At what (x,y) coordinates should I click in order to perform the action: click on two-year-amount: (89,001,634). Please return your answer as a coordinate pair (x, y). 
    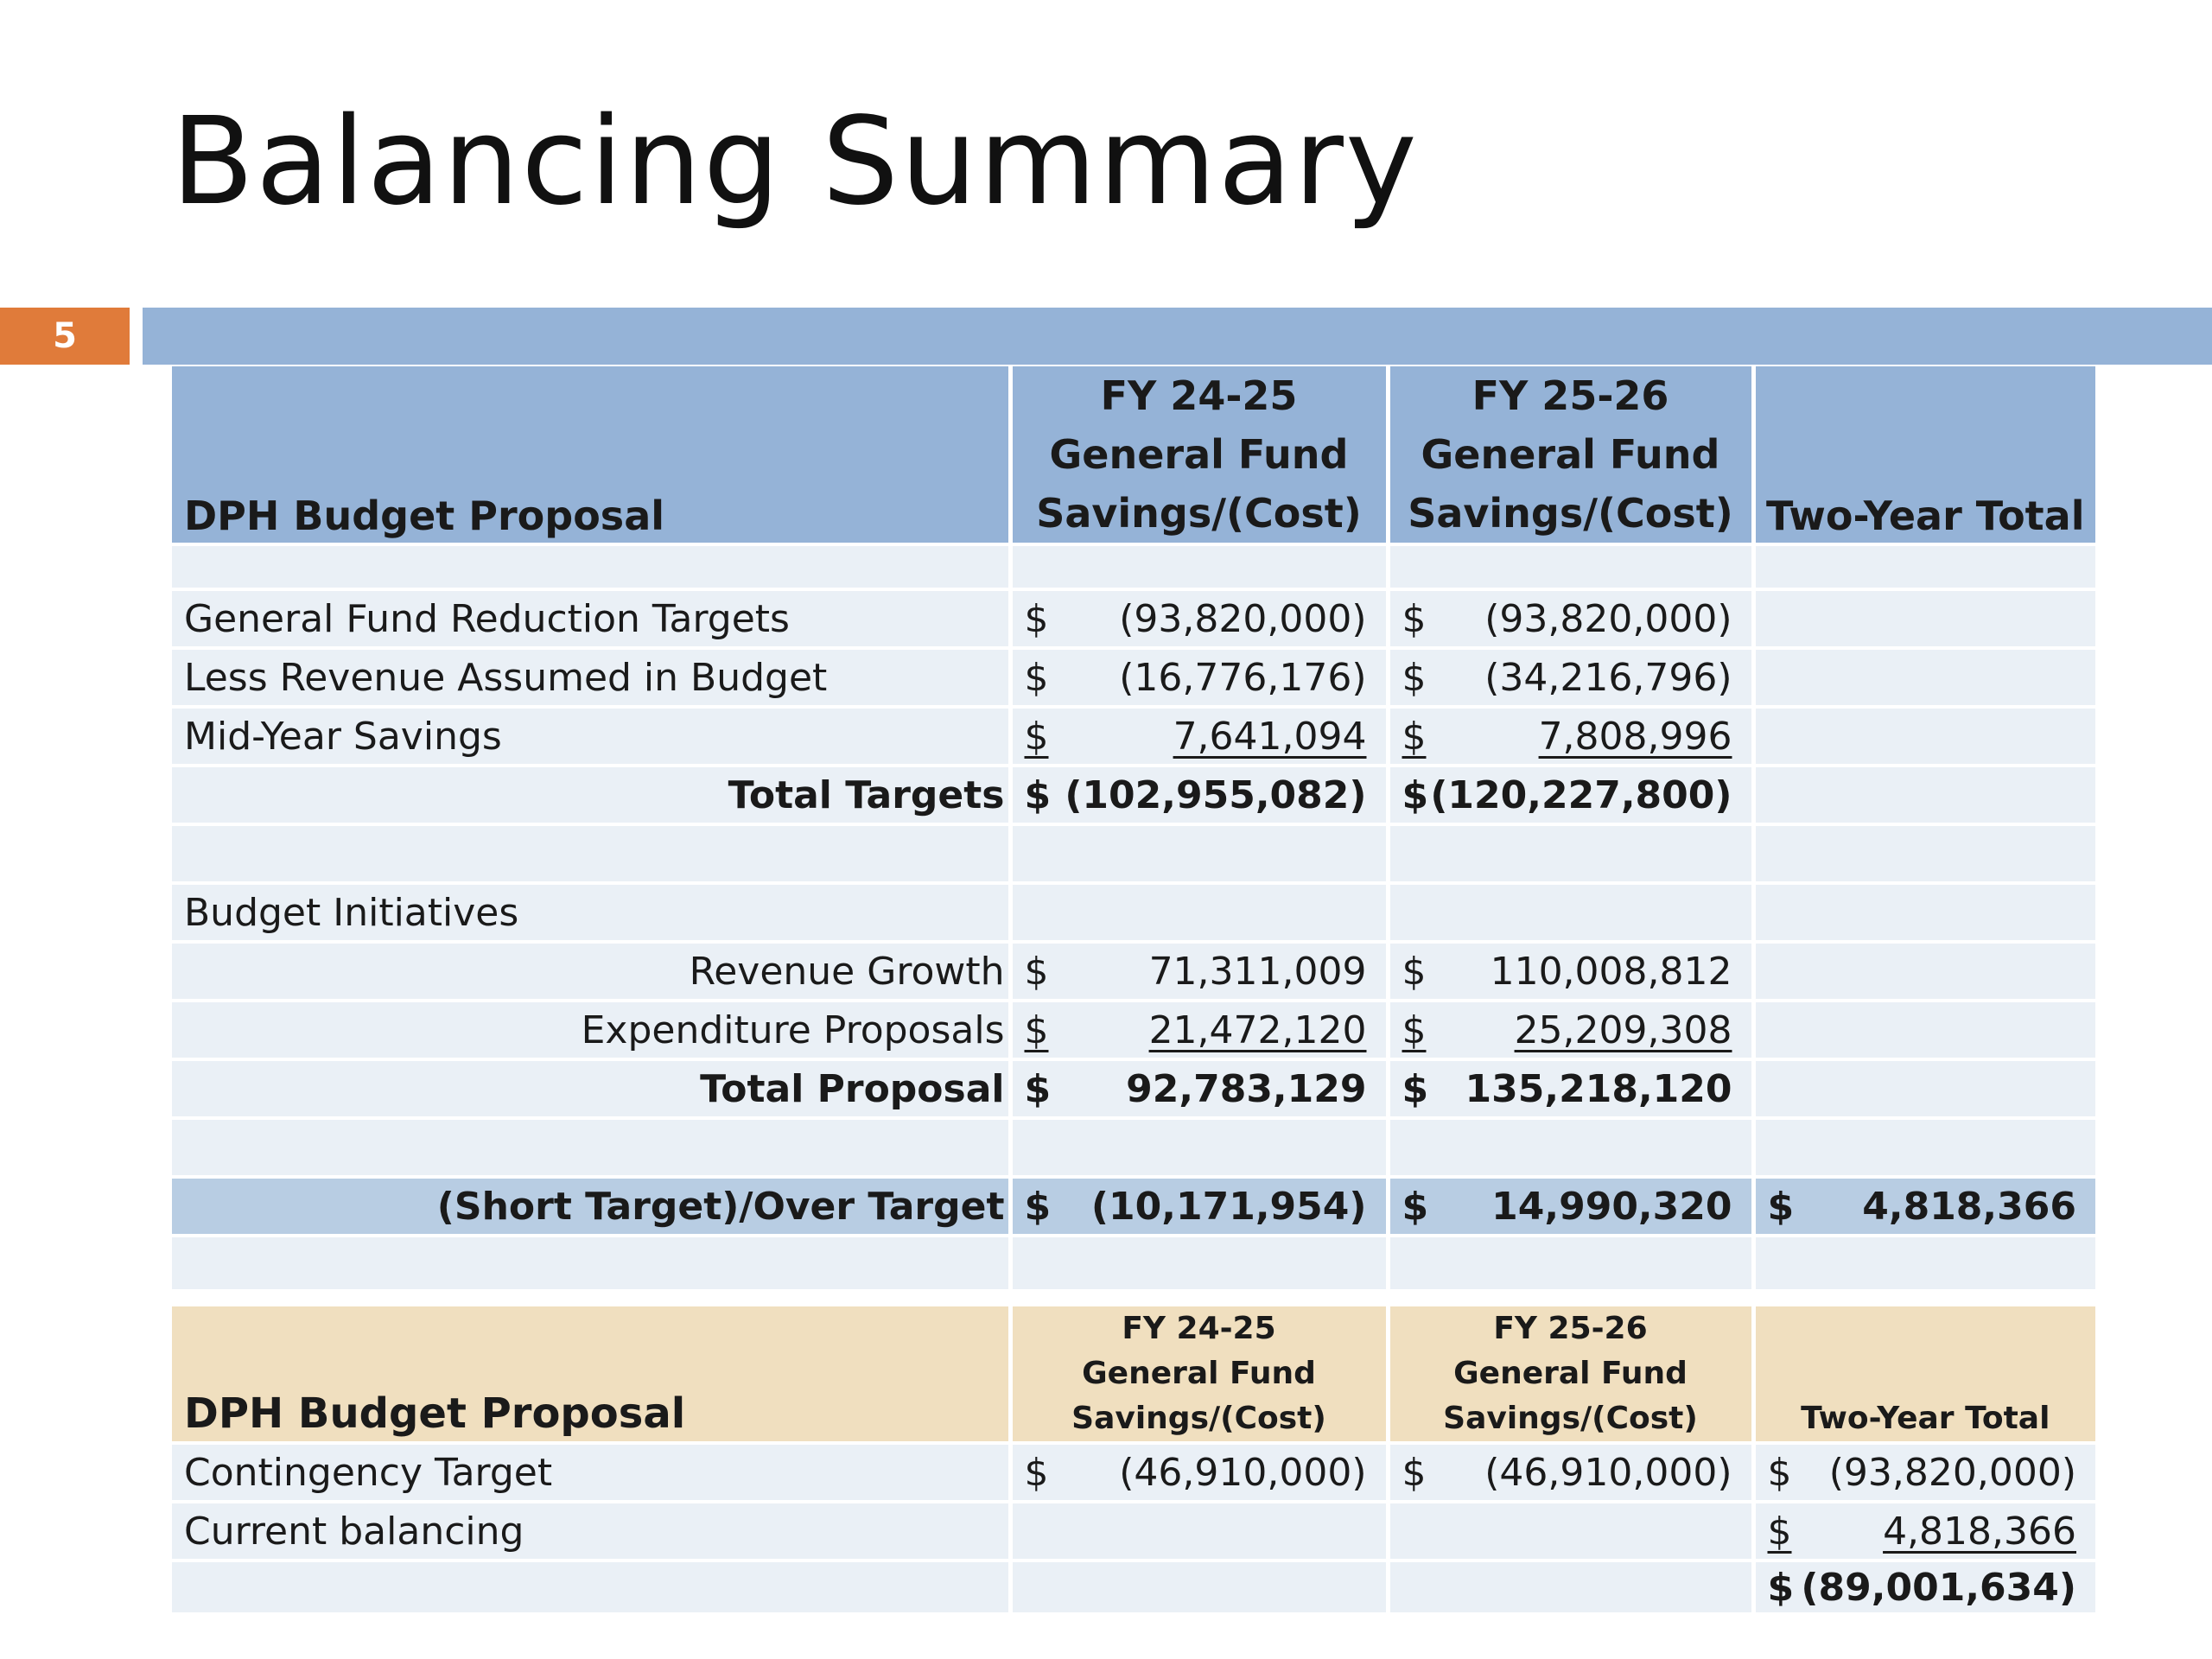
    Looking at the image, I should click on (1938, 1587).